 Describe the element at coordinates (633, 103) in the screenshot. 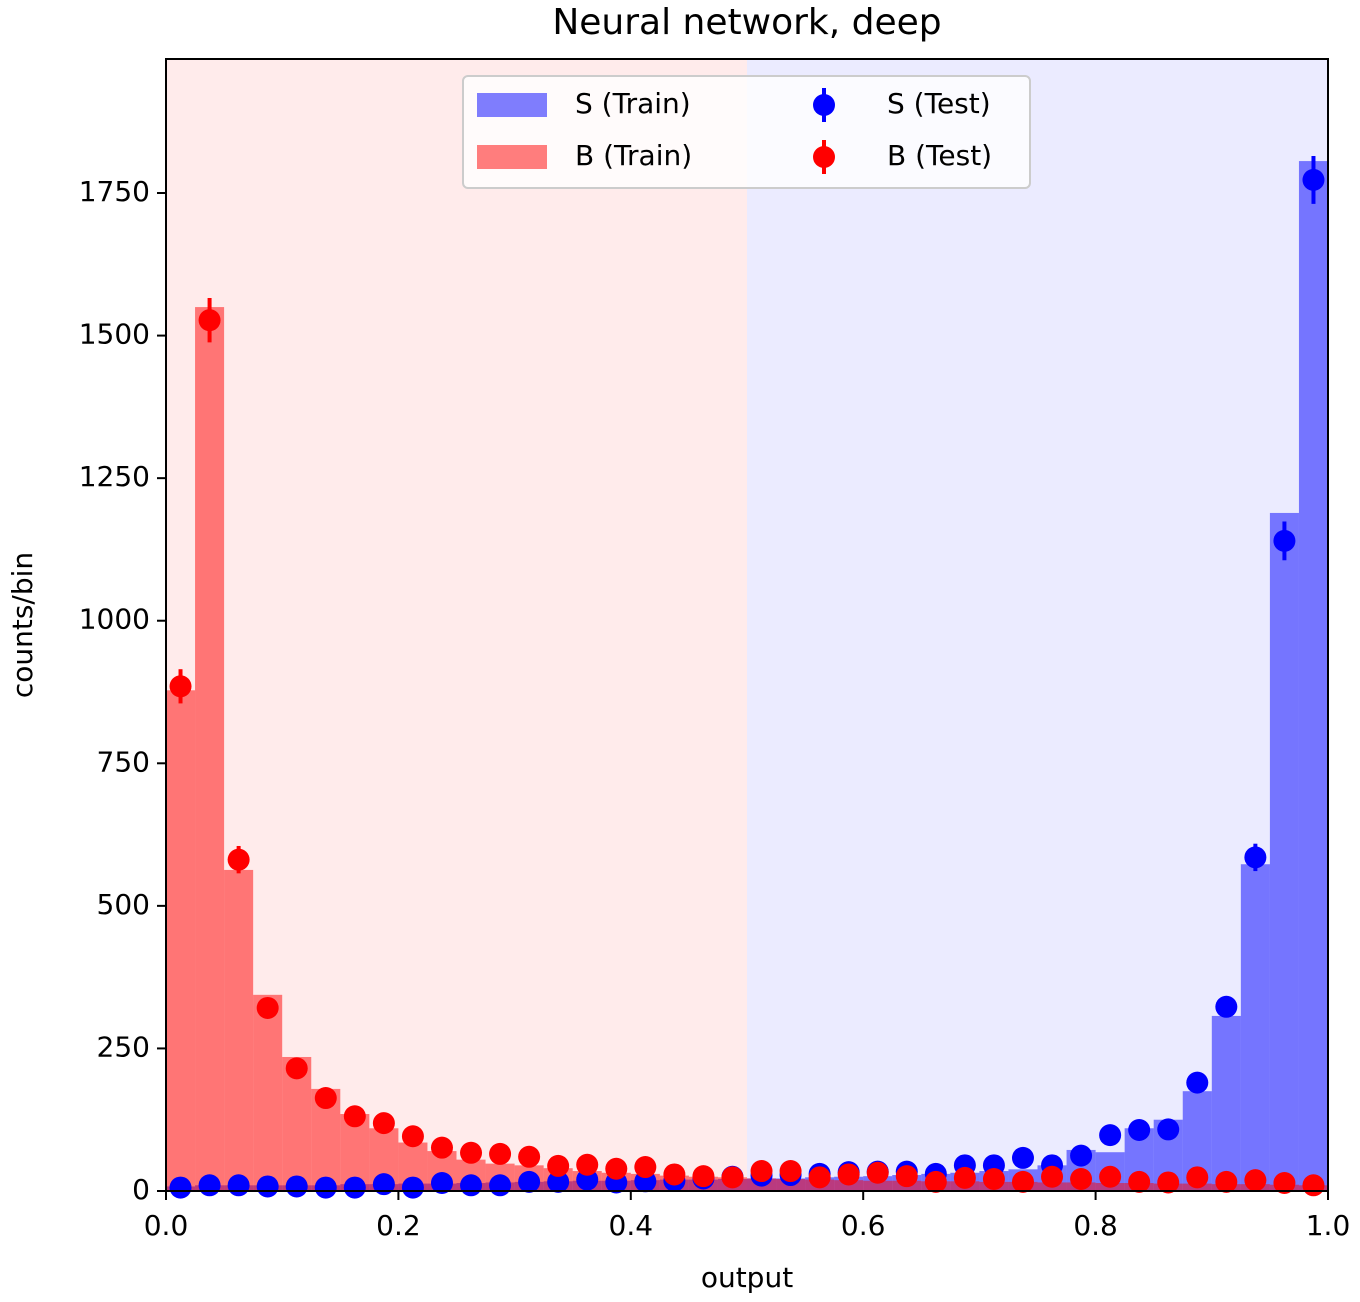

I see `legend-label: S (Train)` at that location.